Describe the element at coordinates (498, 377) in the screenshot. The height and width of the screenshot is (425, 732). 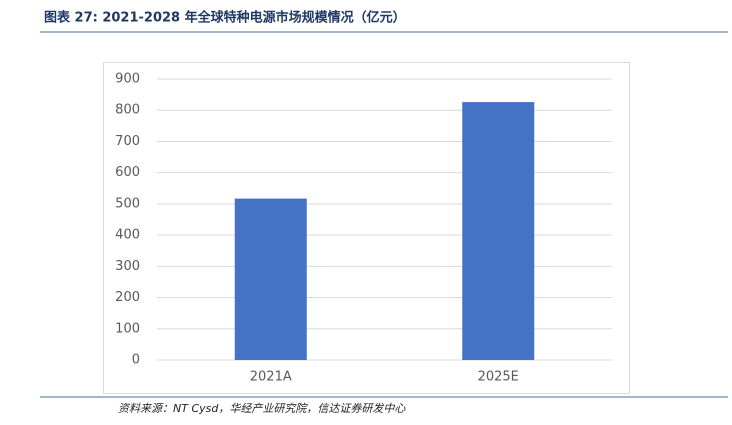
I see `x-tick-label: 2025E` at that location.